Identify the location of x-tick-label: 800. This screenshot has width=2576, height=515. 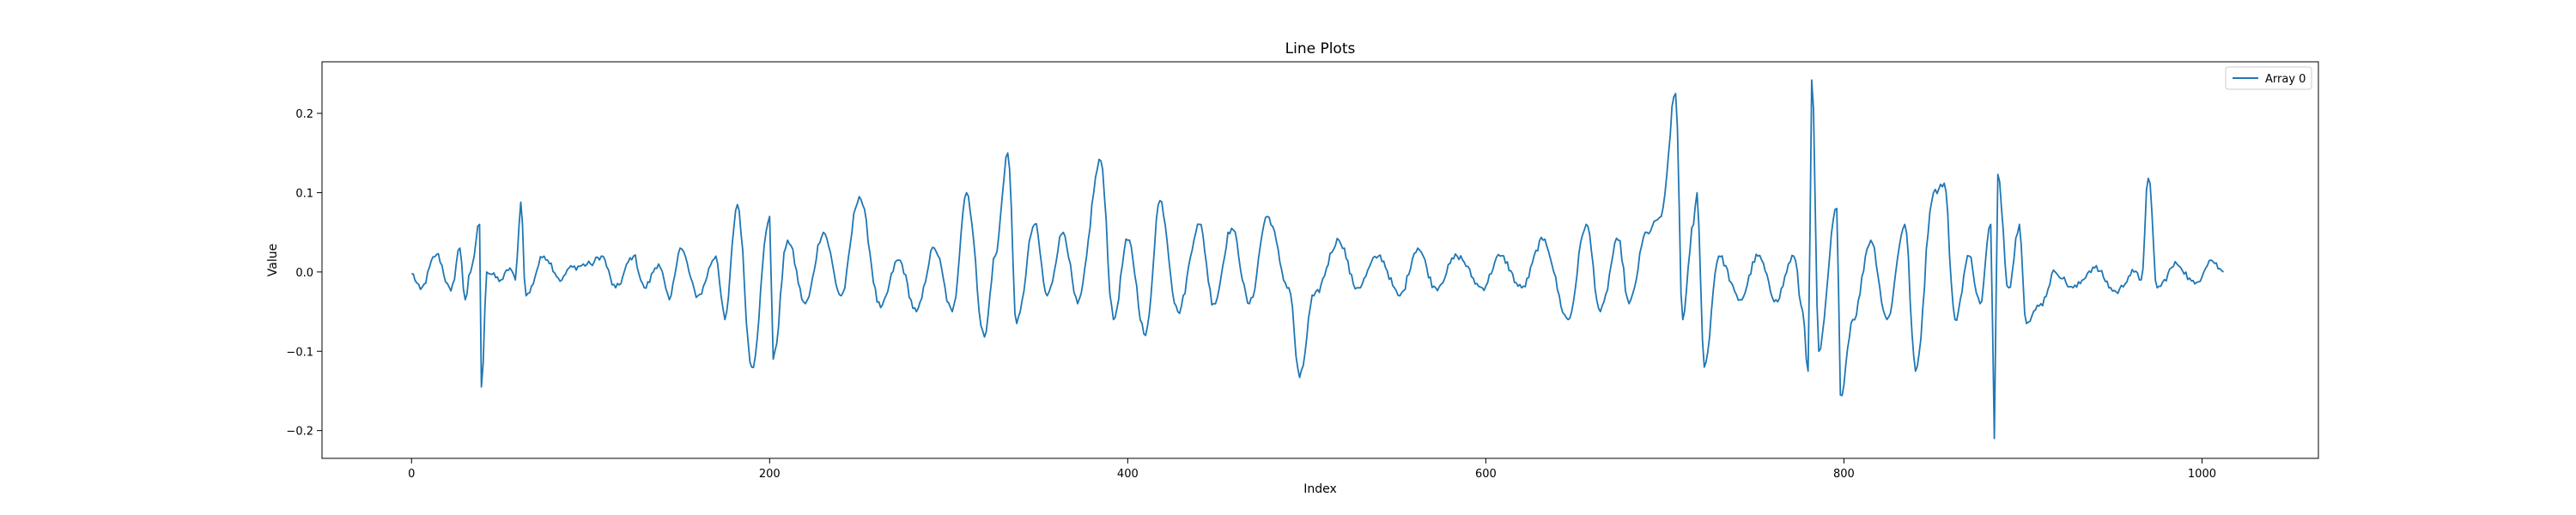
(1844, 474).